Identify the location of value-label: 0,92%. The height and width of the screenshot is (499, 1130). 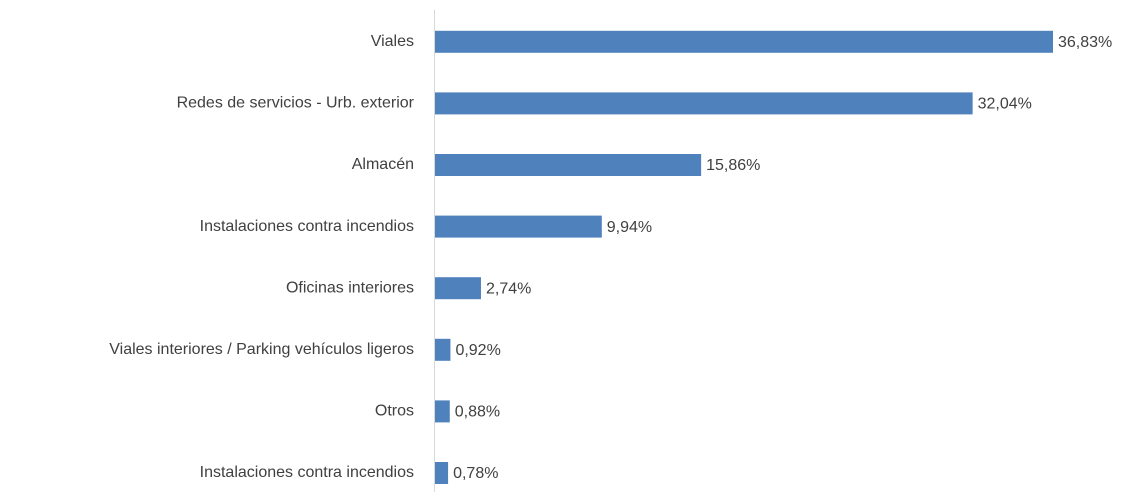
(477, 350).